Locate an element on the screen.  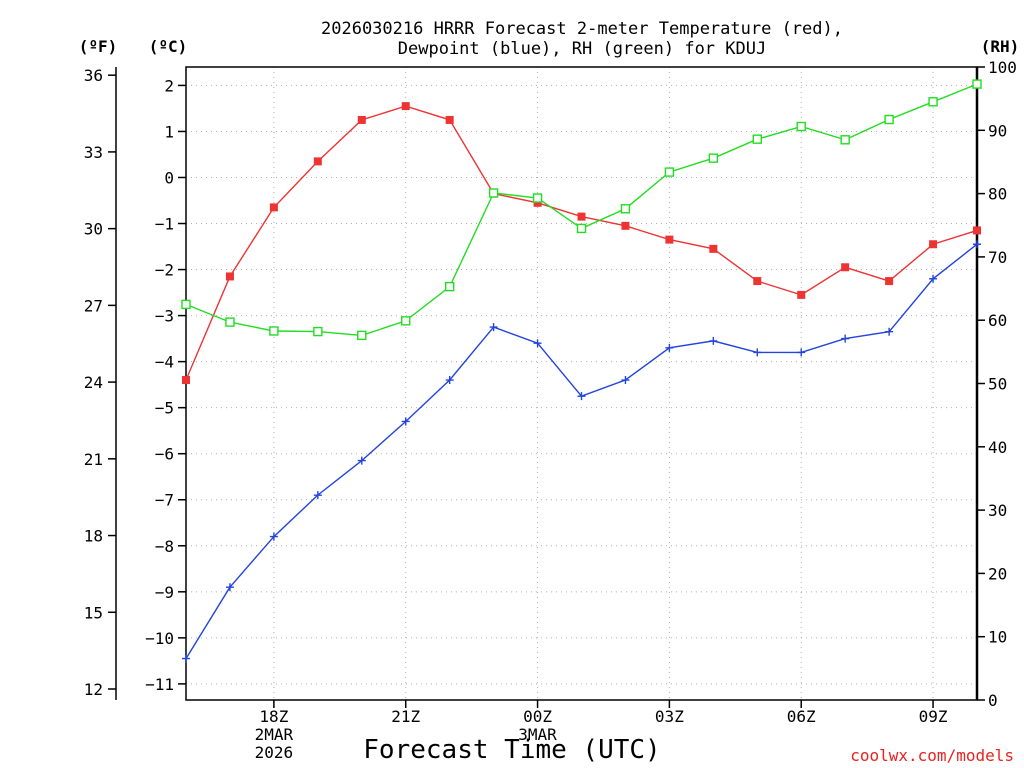
celsius-tick-label: −9 is located at coordinates (164, 592).